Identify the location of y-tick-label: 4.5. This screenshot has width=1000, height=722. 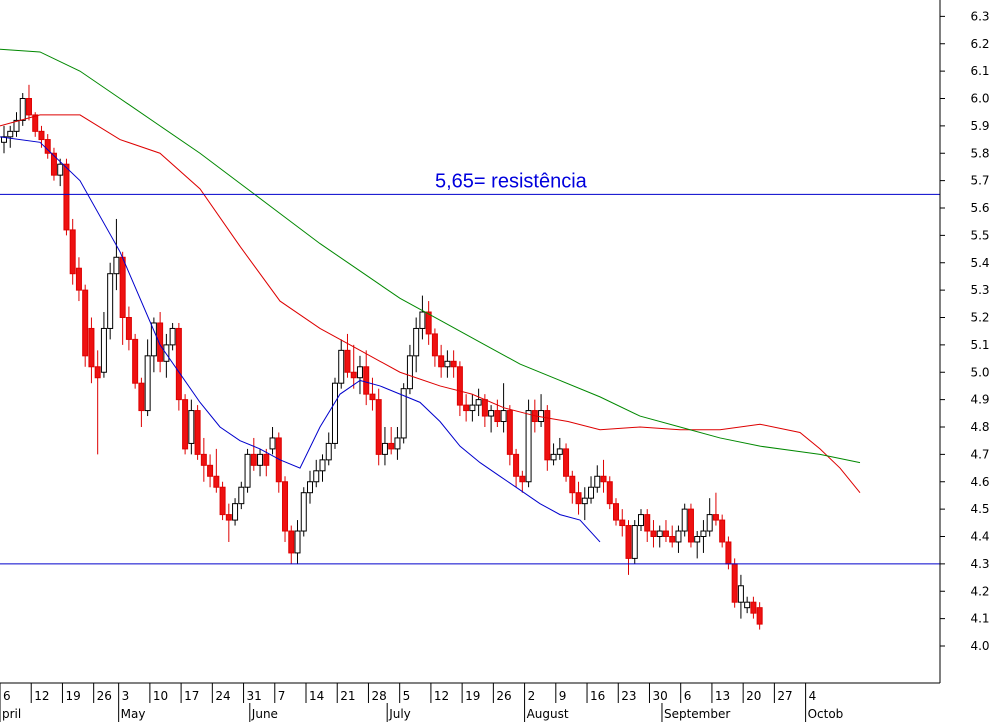
(979, 509).